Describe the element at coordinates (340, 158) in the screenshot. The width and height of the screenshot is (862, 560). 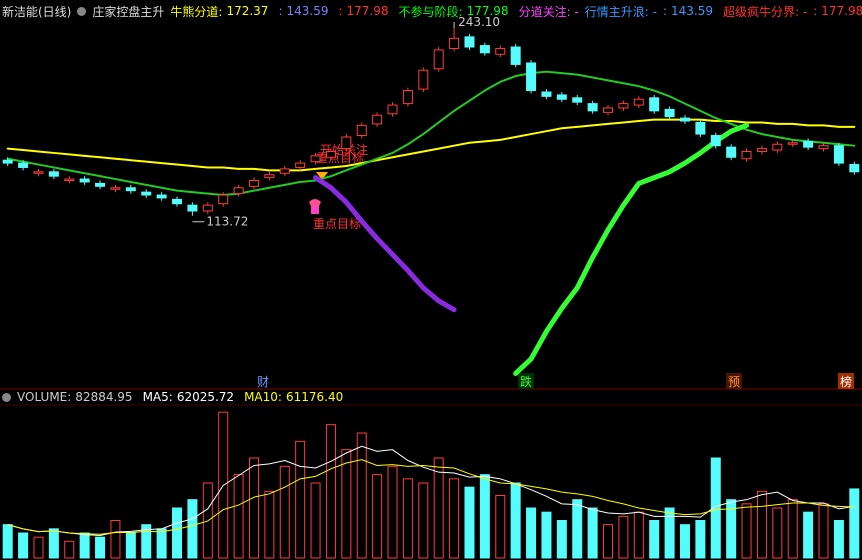
I see `annotation: 重点目标` at that location.